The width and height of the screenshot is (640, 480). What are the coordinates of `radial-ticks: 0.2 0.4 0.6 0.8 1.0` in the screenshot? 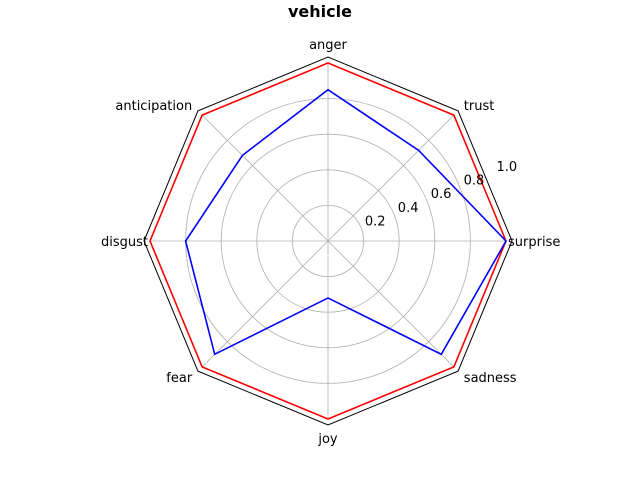 It's located at (441, 195).